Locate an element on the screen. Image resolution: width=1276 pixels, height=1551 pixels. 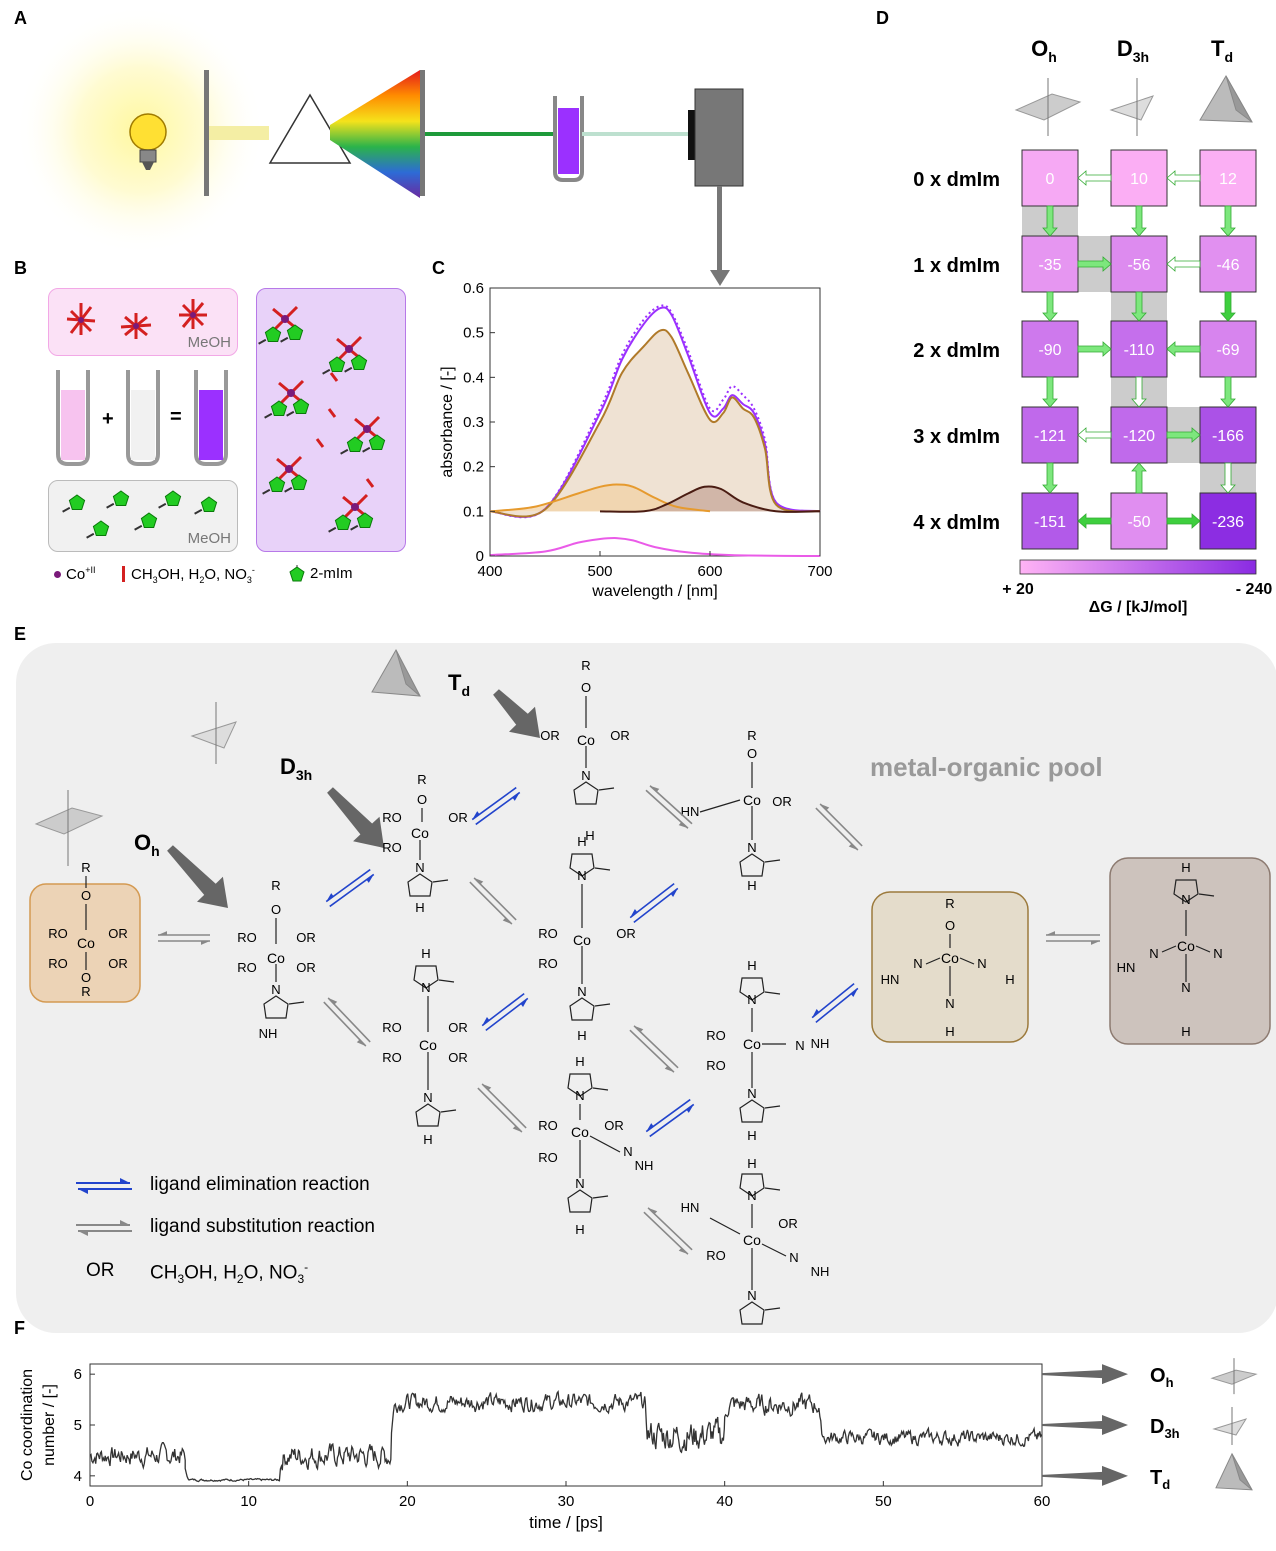
level-label-1: D3h is located at coordinates (1165, 1428).